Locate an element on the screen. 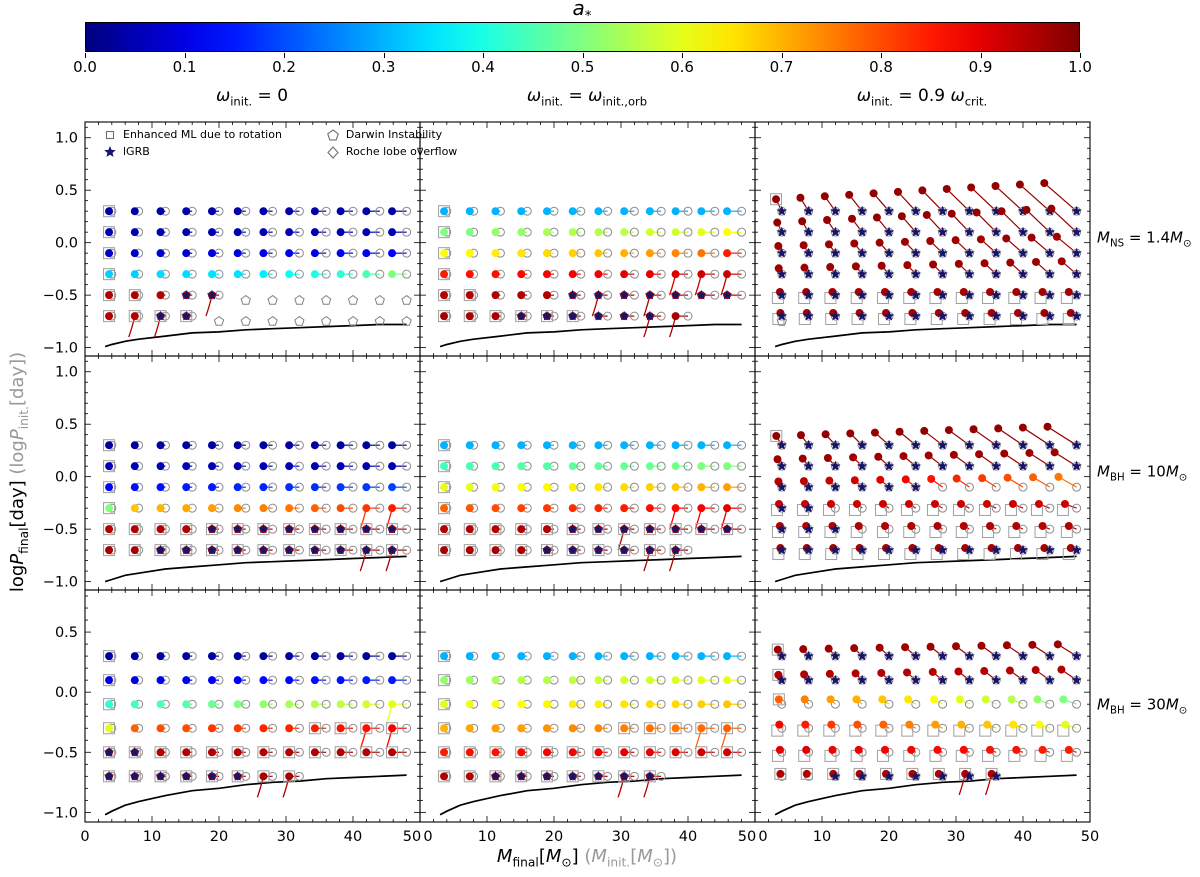 Image resolution: width=1200 pixels, height=877 pixels. legend-label: Roche lobe overflow is located at coordinates (401, 151).